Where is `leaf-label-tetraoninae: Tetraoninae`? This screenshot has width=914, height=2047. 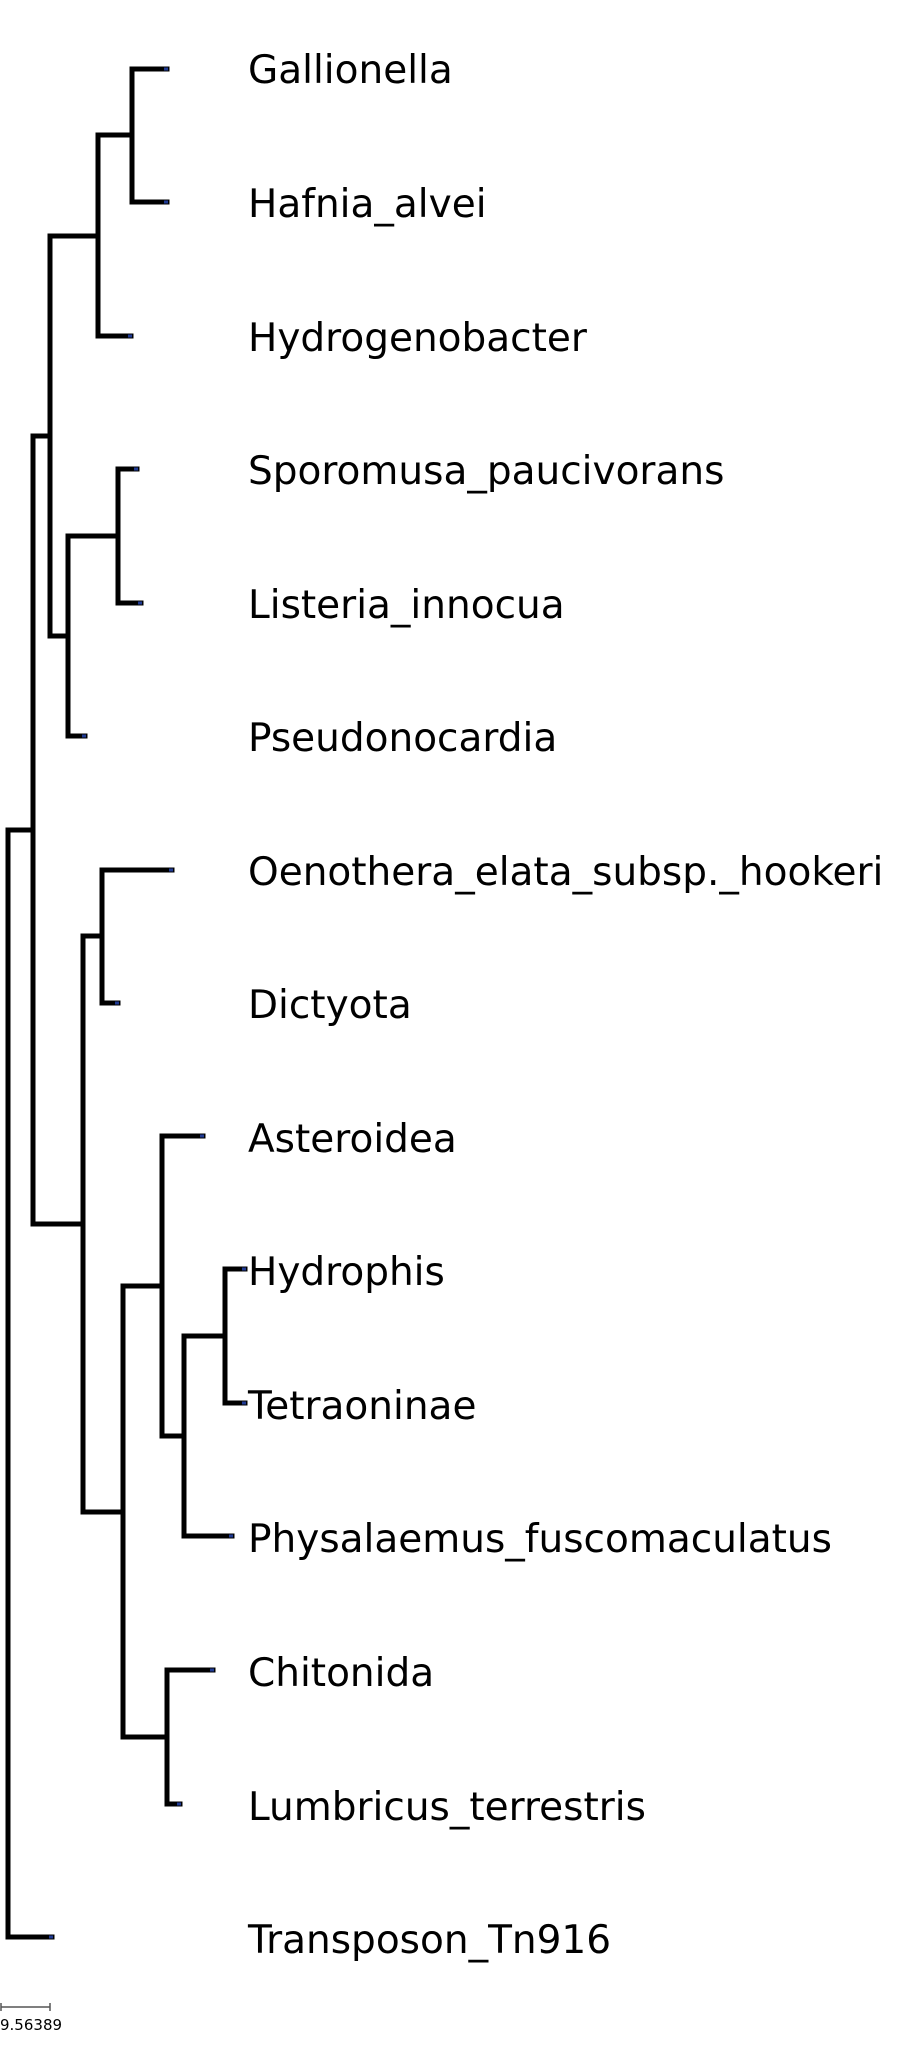
leaf-label-tetraoninae: Tetraoninae is located at coordinates (361, 1406).